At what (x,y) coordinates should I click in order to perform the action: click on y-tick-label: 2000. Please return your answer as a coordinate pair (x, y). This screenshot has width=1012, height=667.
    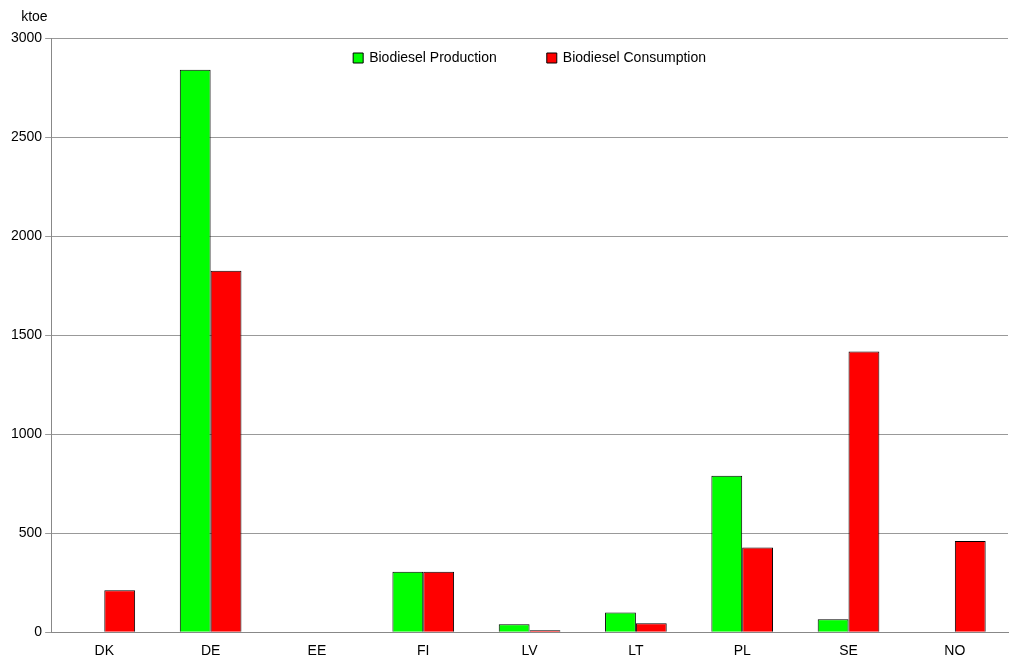
    Looking at the image, I should click on (26, 234).